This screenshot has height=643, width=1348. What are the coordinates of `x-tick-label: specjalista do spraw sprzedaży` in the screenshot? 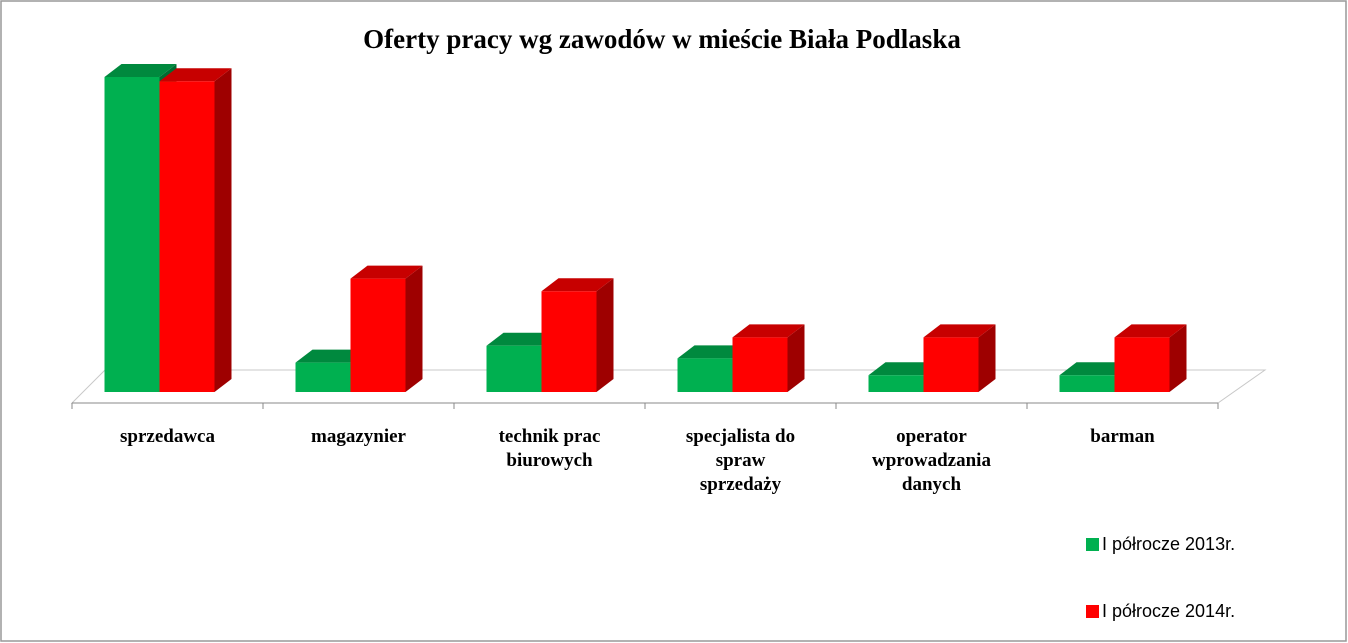 It's located at (740, 460).